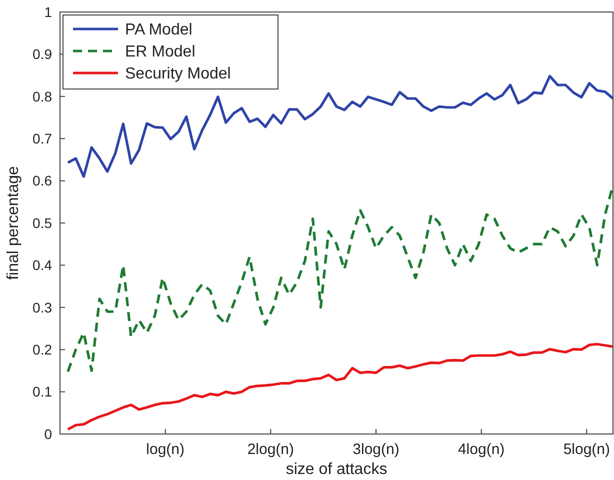 The height and width of the screenshot is (480, 614). Describe the element at coordinates (42, 138) in the screenshot. I see `y-tick-label: 0.7` at that location.